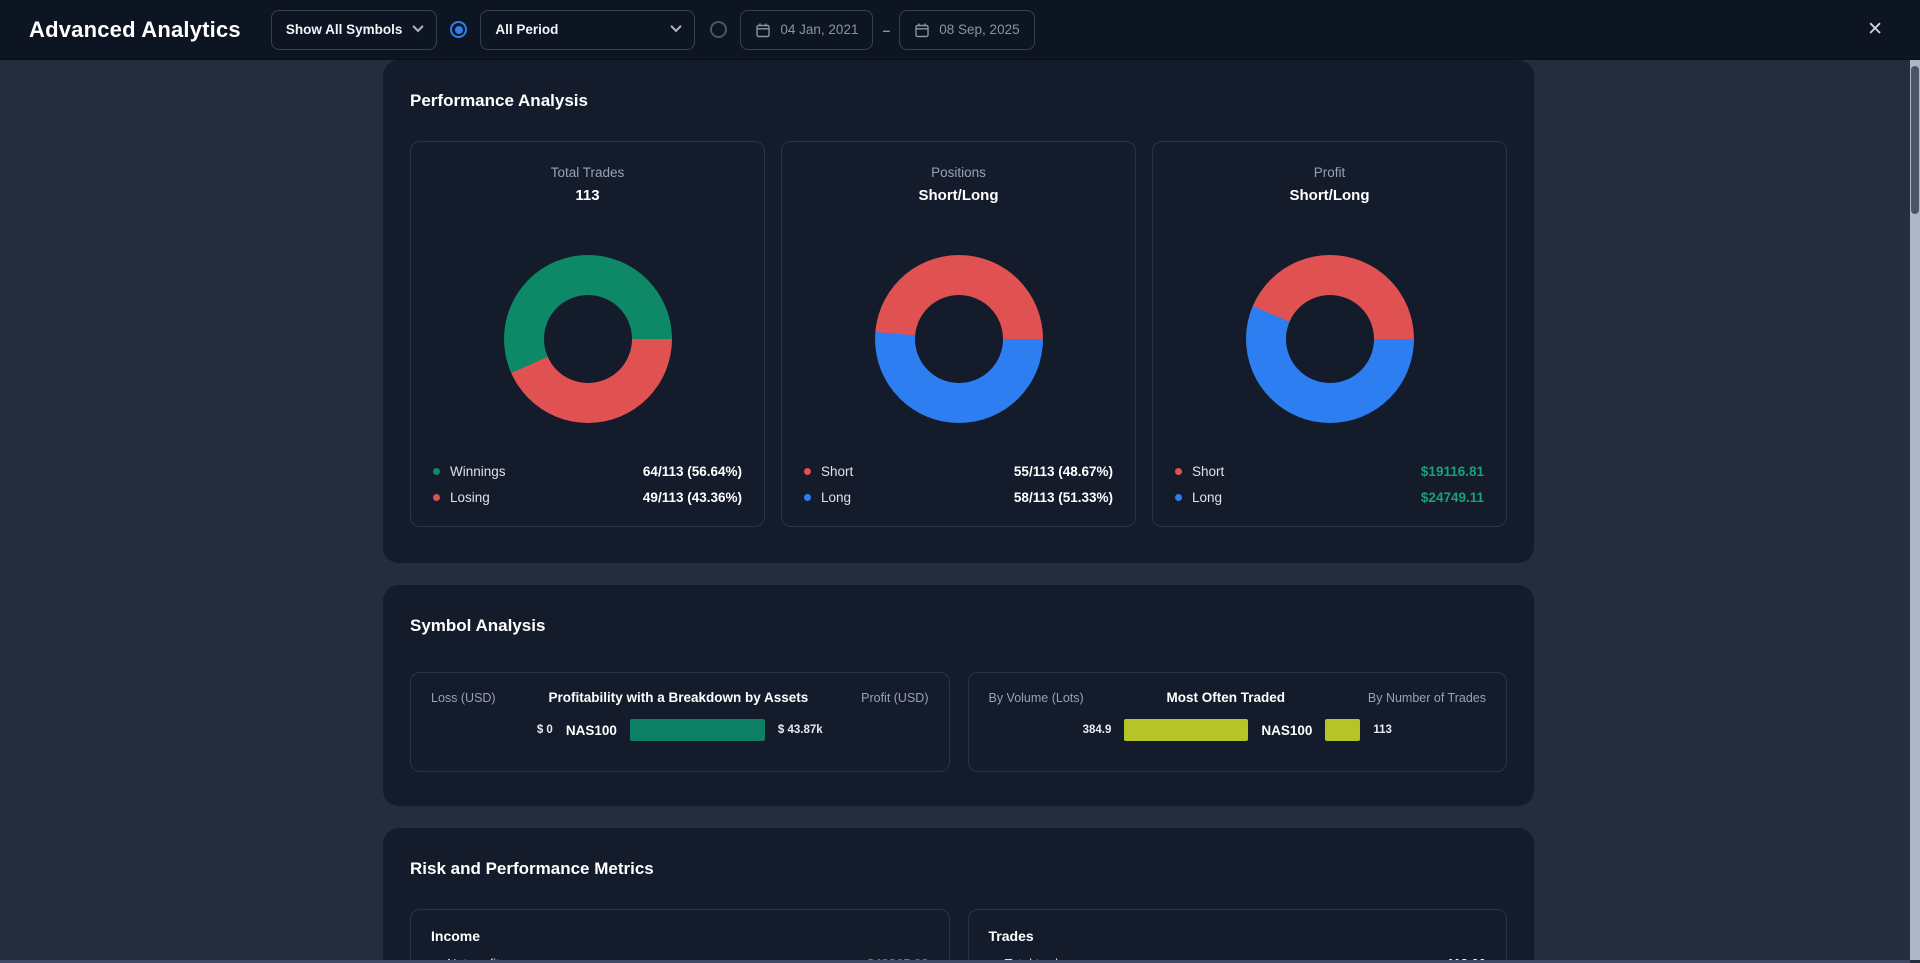 Image resolution: width=1920 pixels, height=963 pixels. Describe the element at coordinates (1329, 471) in the screenshot. I see `legend-row: Short $19116.81` at that location.